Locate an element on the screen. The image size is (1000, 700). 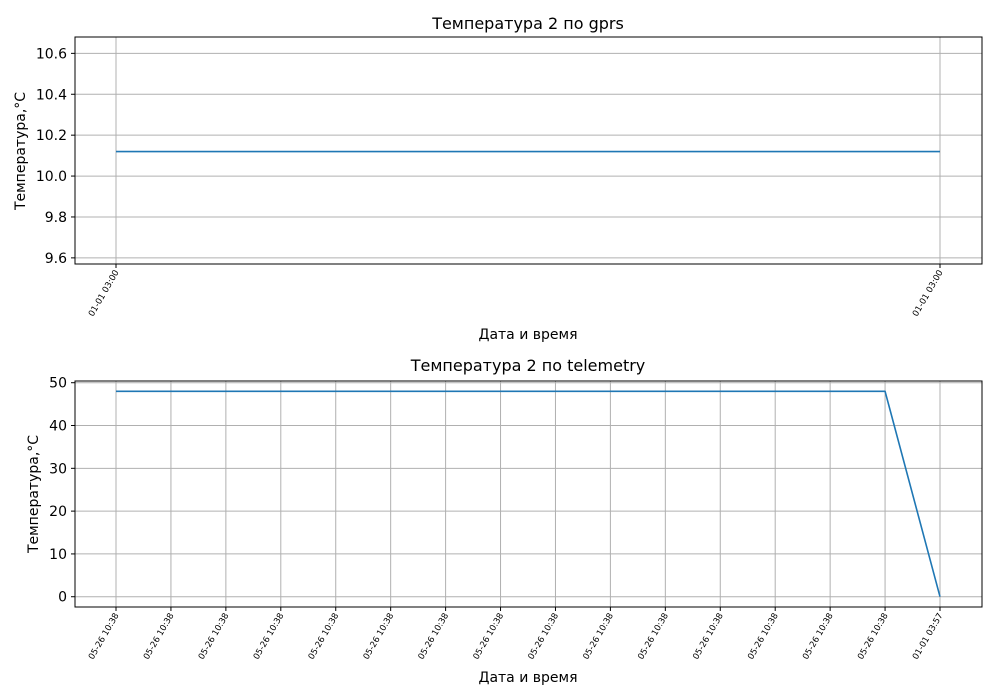
chart-telemetry-title: Температура 2 по telemetry is located at coordinates (528, 365).